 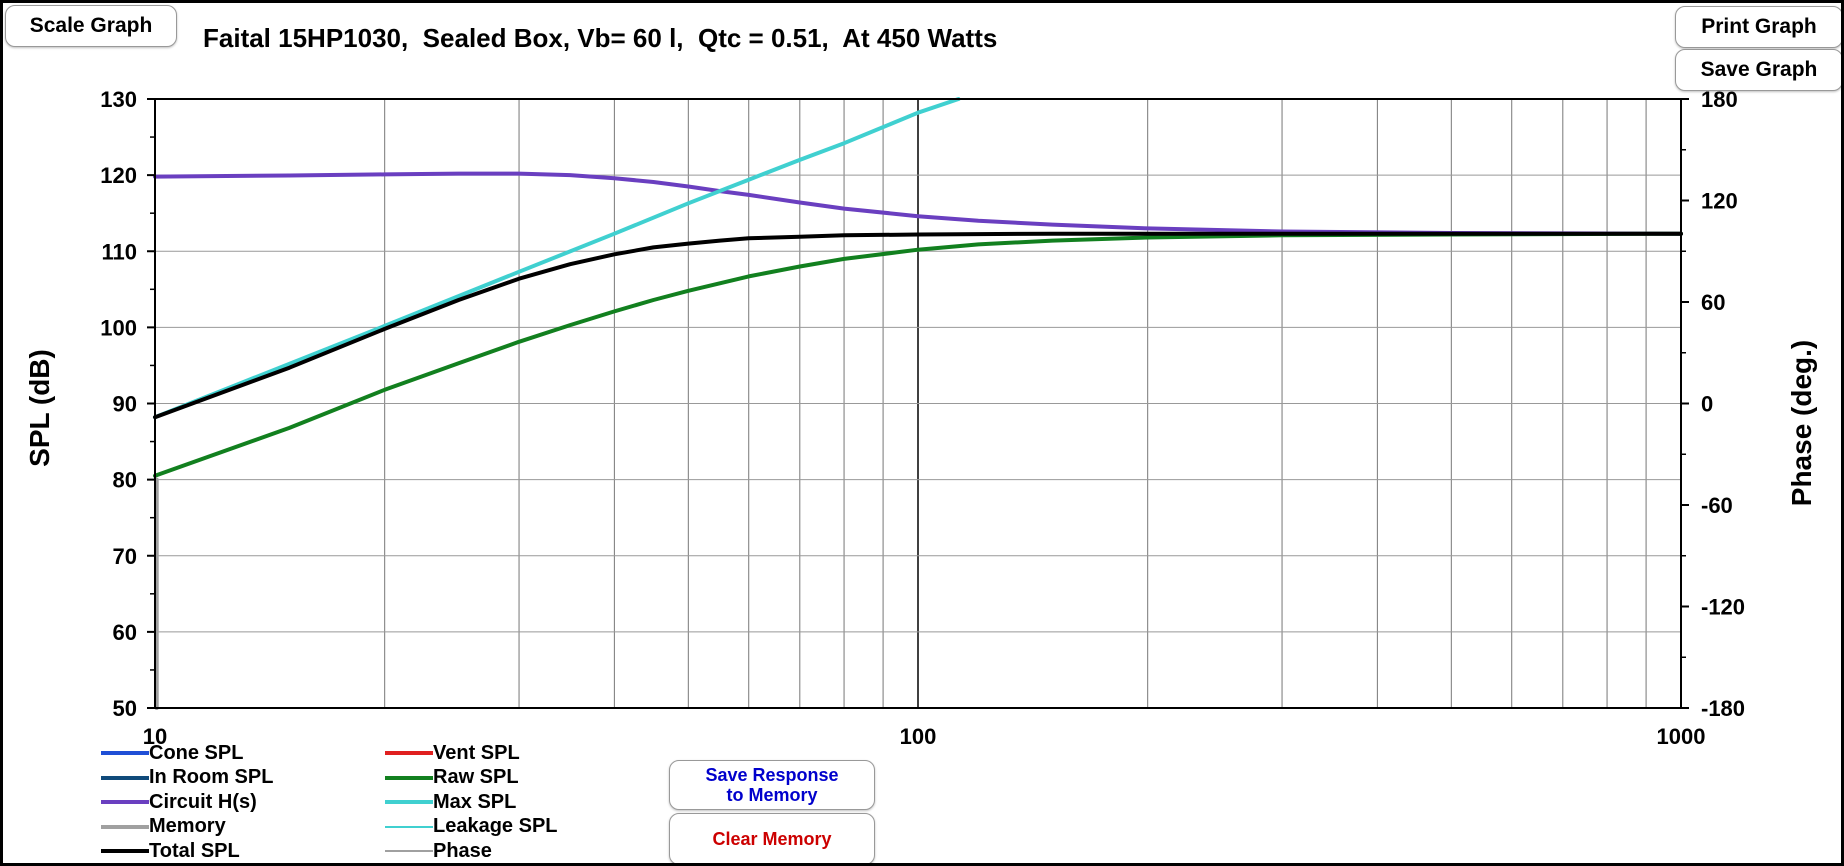 I want to click on legend-label: Circuit H(s), so click(x=203, y=801).